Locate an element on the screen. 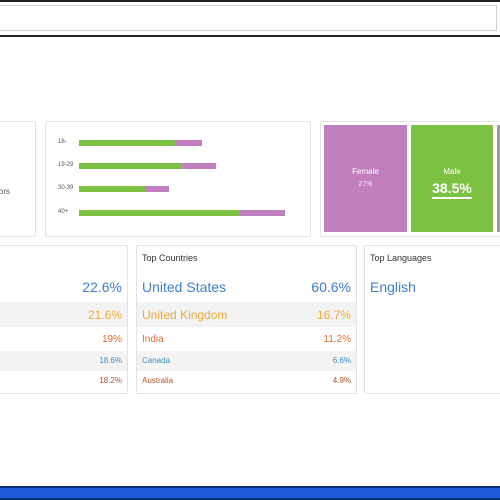 Image resolution: width=500 pixels, height=500 pixels. country-row: India 11.2% is located at coordinates (246, 340).